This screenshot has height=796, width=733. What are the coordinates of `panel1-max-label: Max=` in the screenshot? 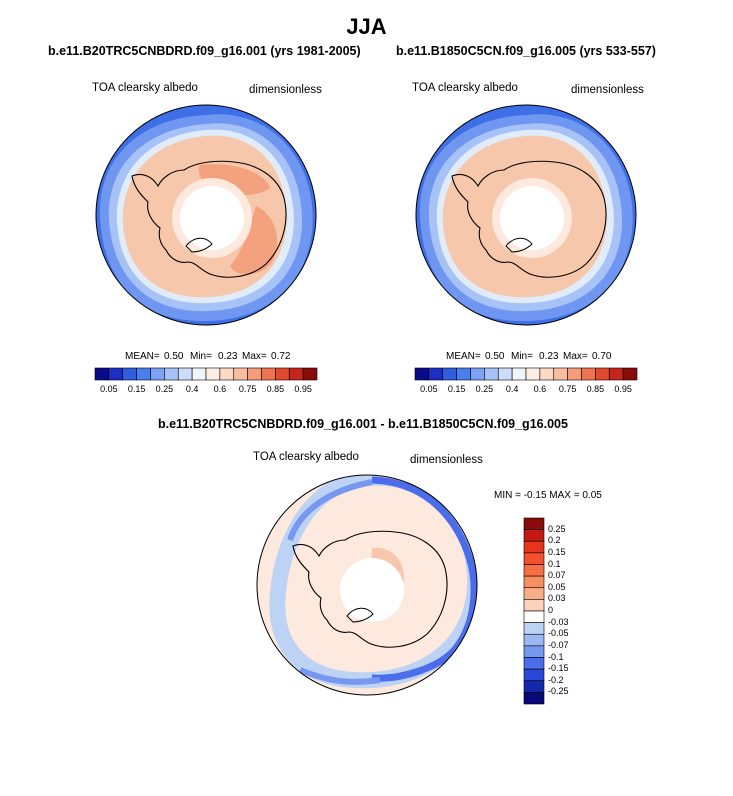 It's located at (254, 356).